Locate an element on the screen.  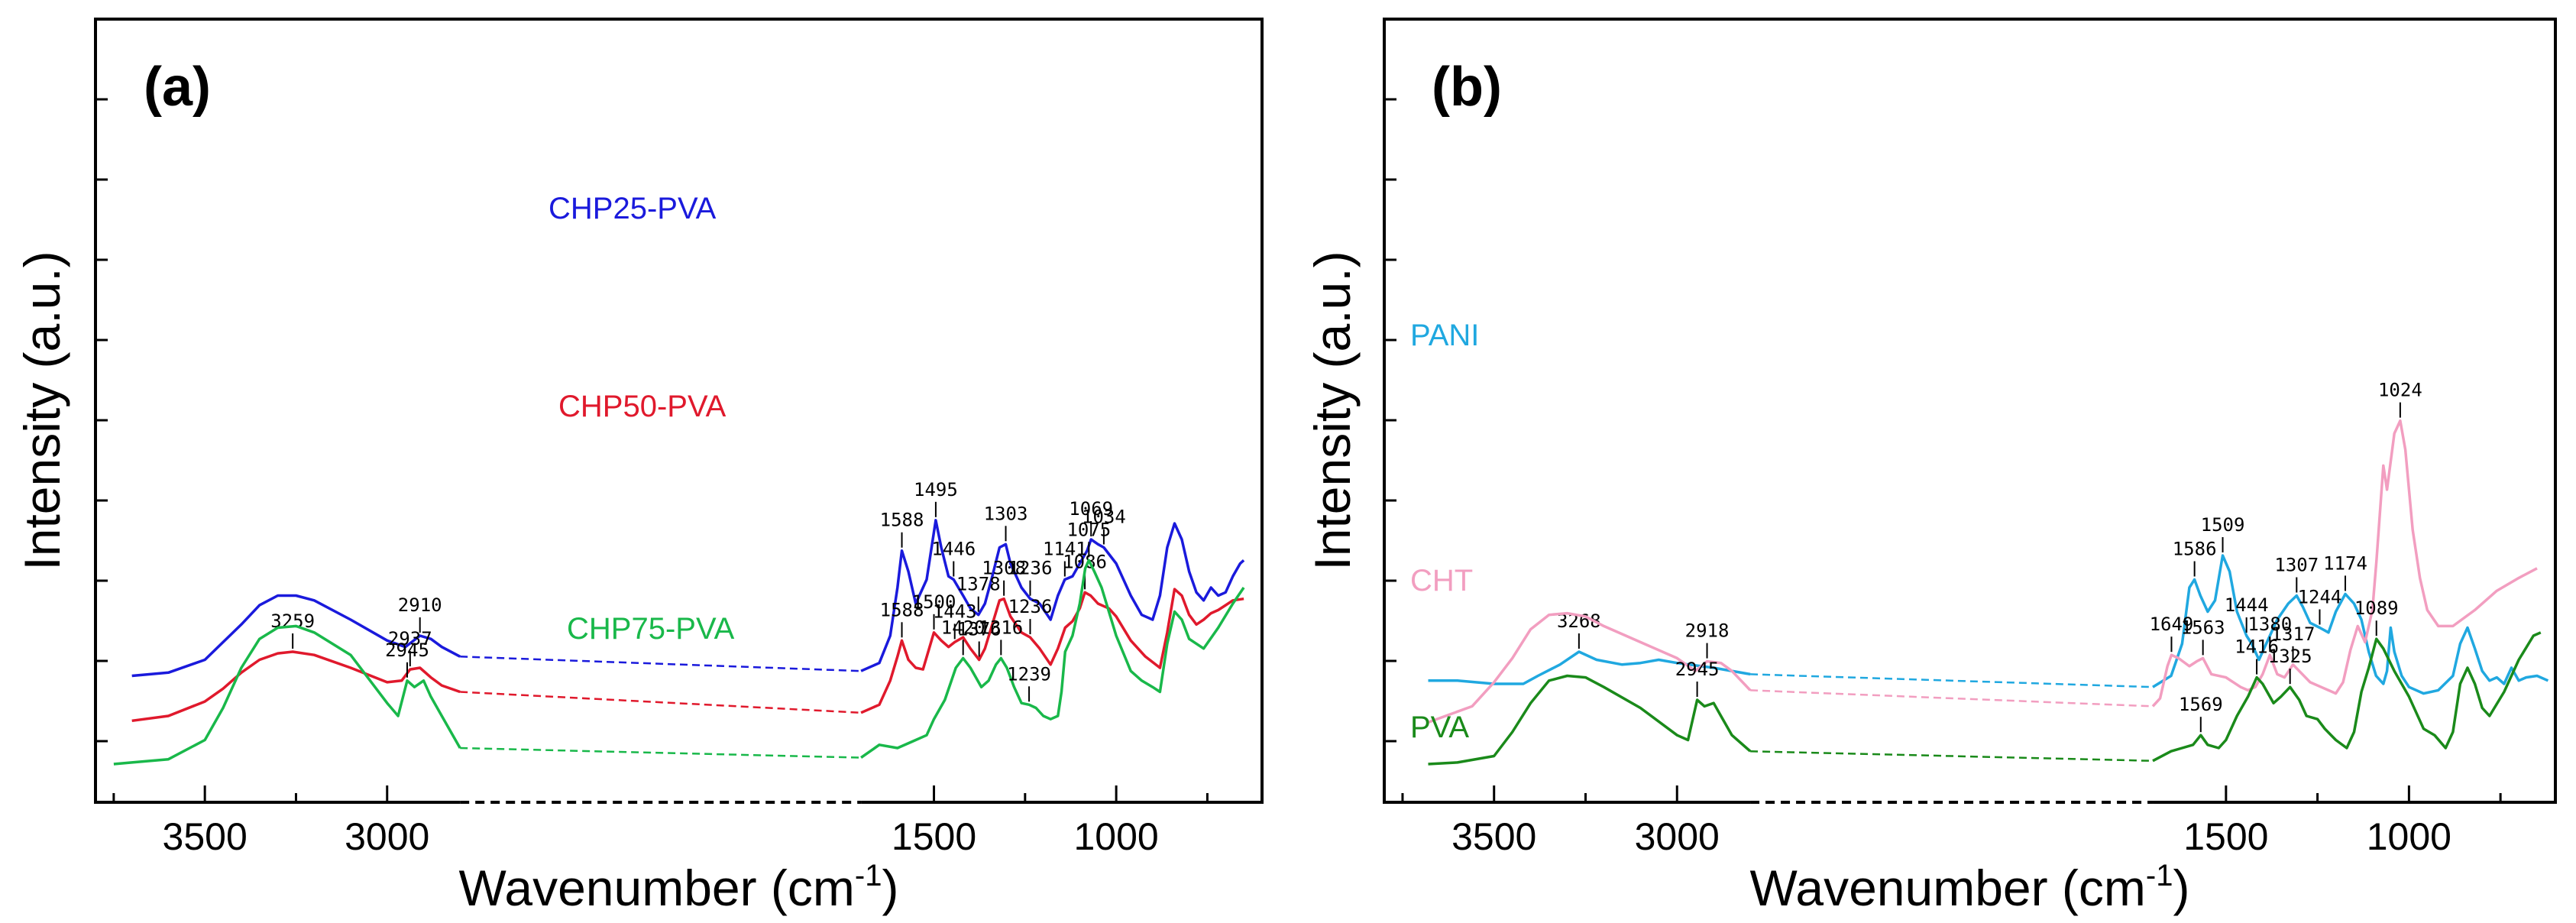
peak-label: 1307 is located at coordinates (2296, 565).